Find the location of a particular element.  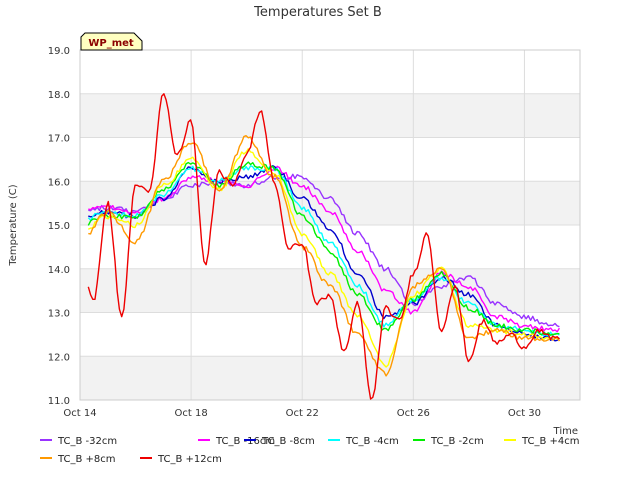

y-tick-label: 18.0 is located at coordinates (59, 95).